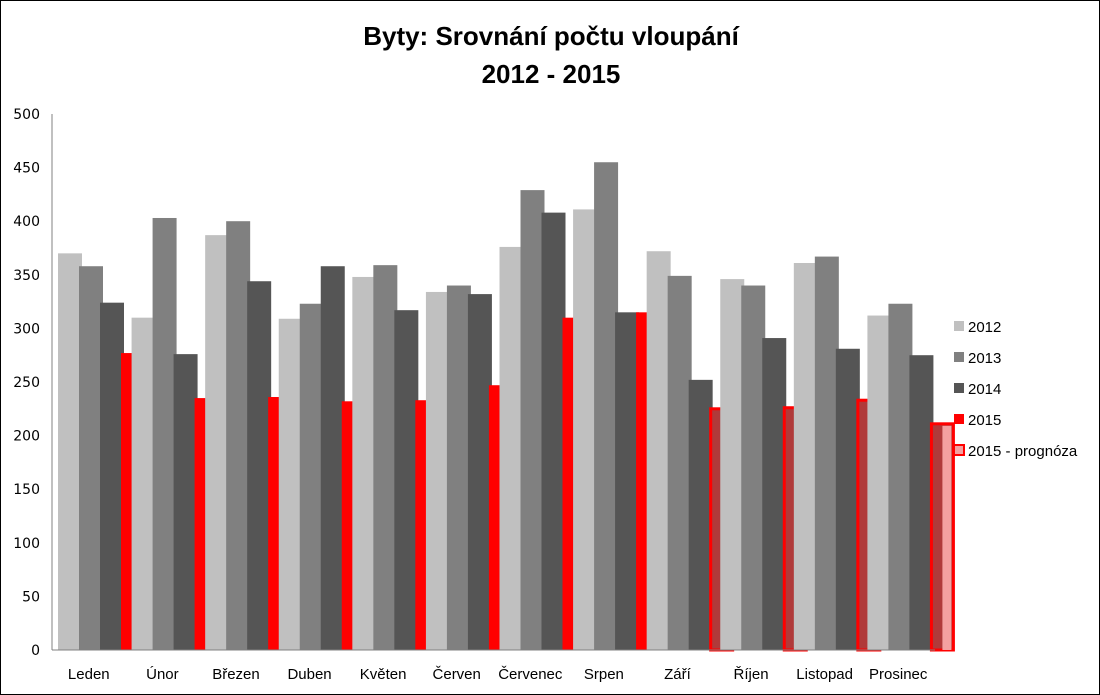 The image size is (1100, 695). What do you see at coordinates (164, 433) in the screenshot?
I see `bar-2013-Únor` at bounding box center [164, 433].